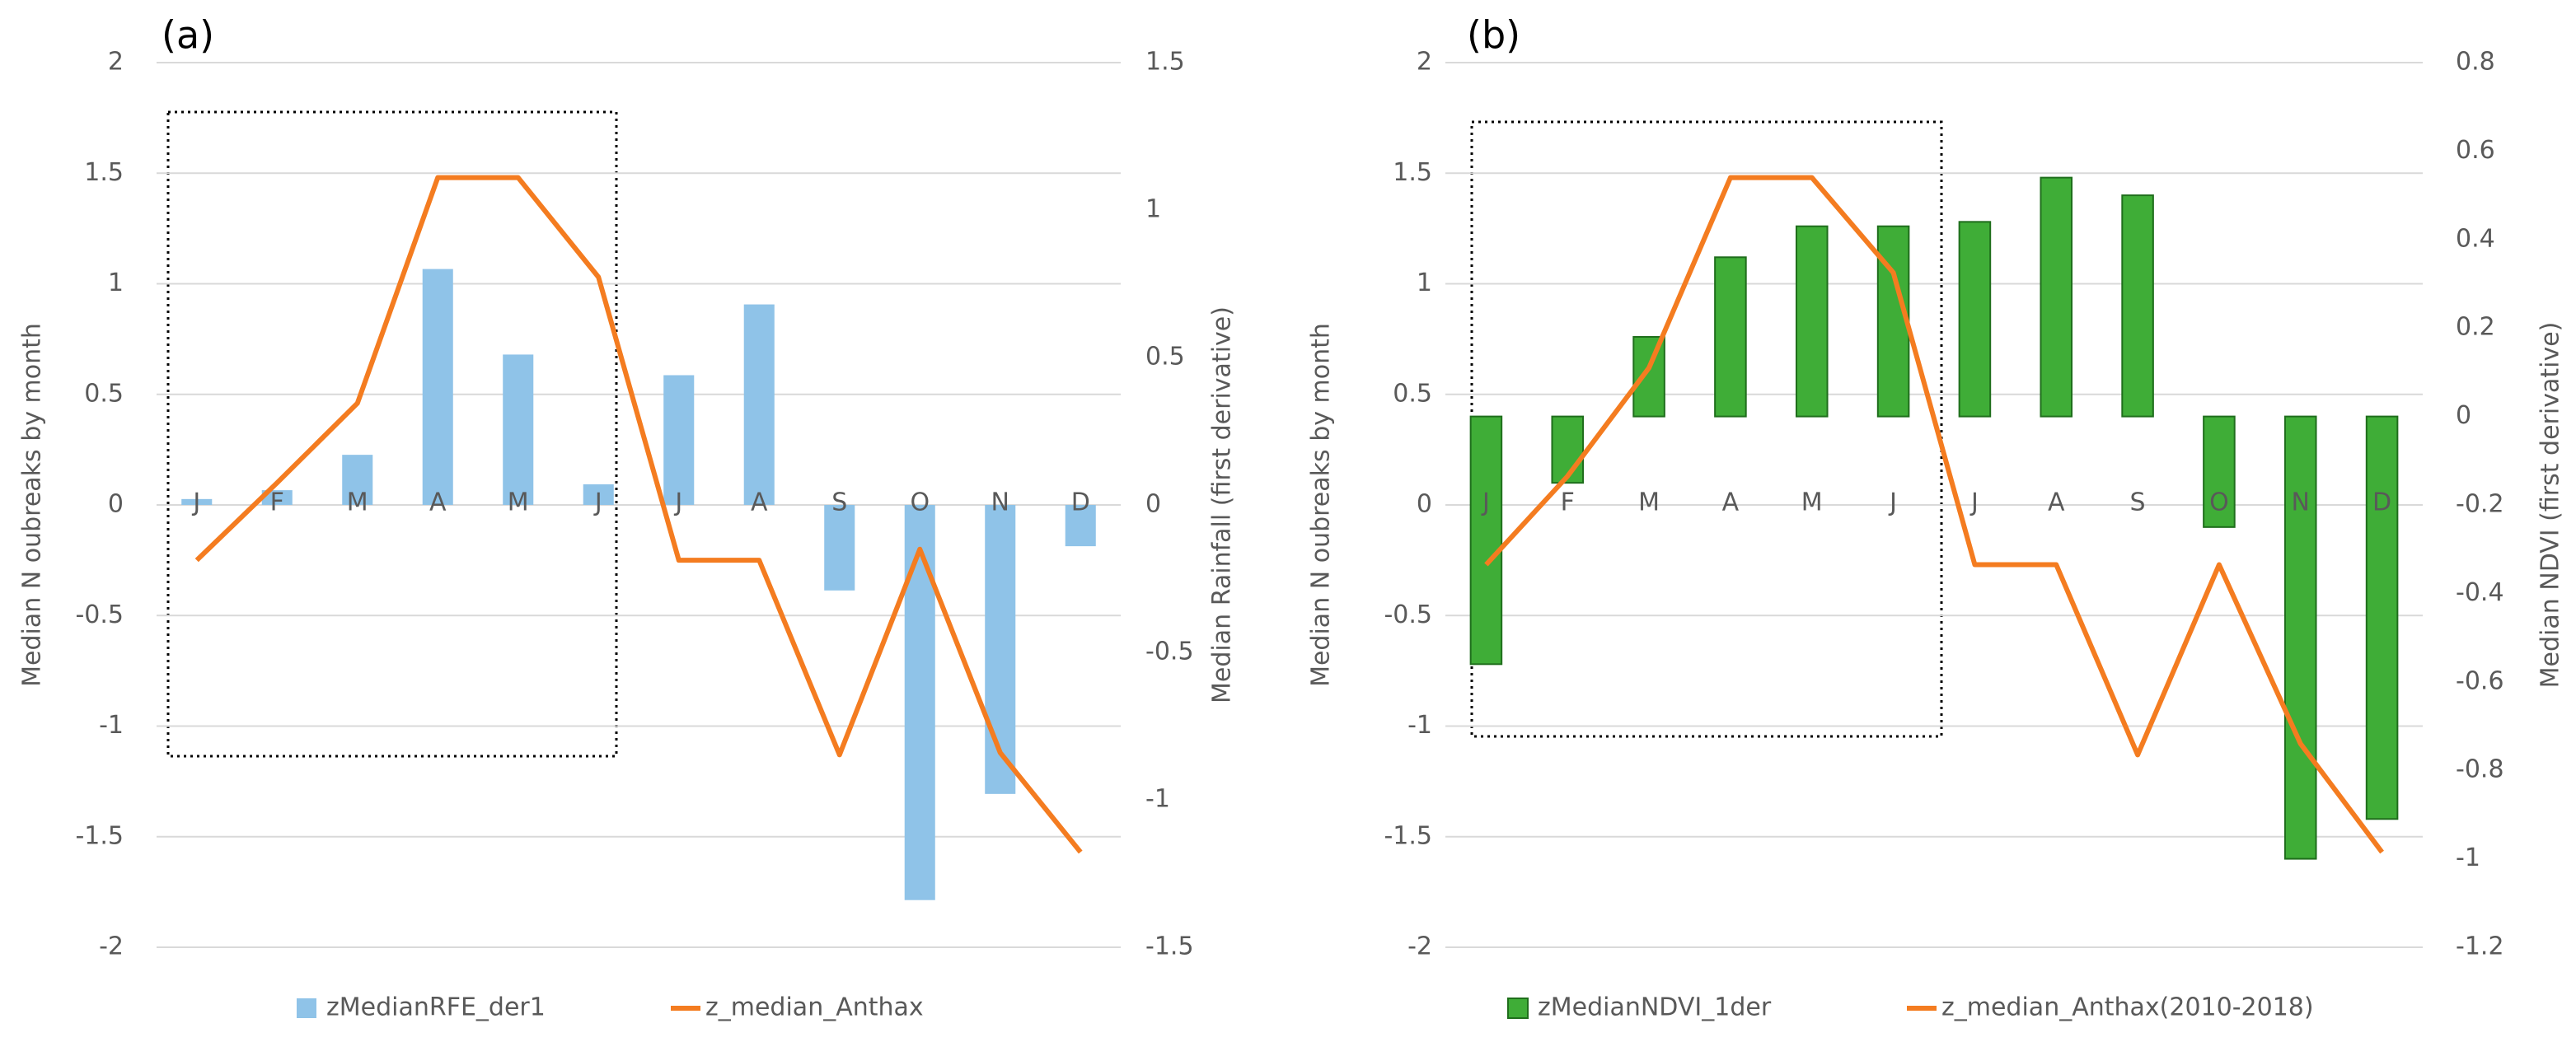  What do you see at coordinates (2475, 151) in the screenshot?
I see `y2-tick-label: 0.6` at bounding box center [2475, 151].